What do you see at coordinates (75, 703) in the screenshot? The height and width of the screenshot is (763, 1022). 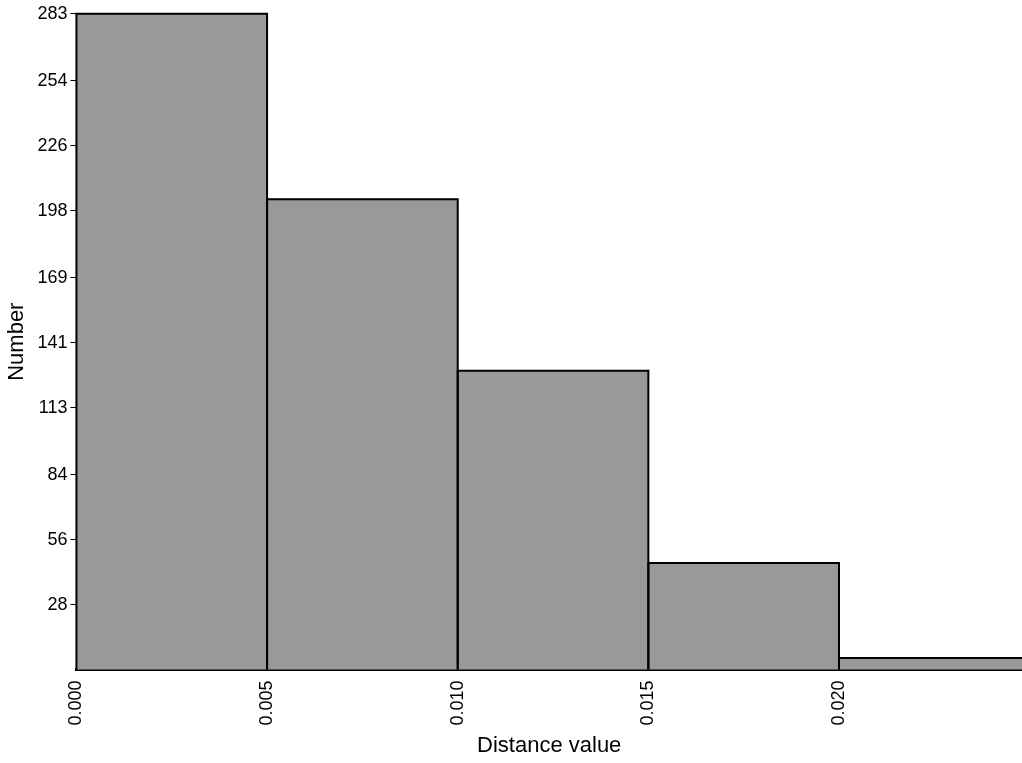 I see `x-tick-label: 0.000` at bounding box center [75, 703].